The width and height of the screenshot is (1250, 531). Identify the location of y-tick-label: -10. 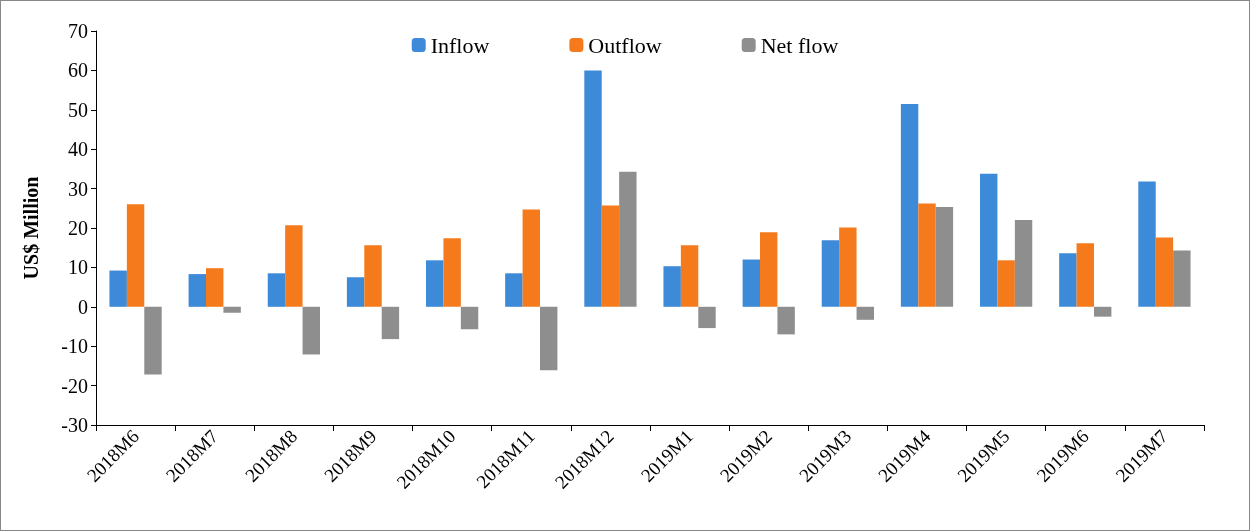
(74, 346).